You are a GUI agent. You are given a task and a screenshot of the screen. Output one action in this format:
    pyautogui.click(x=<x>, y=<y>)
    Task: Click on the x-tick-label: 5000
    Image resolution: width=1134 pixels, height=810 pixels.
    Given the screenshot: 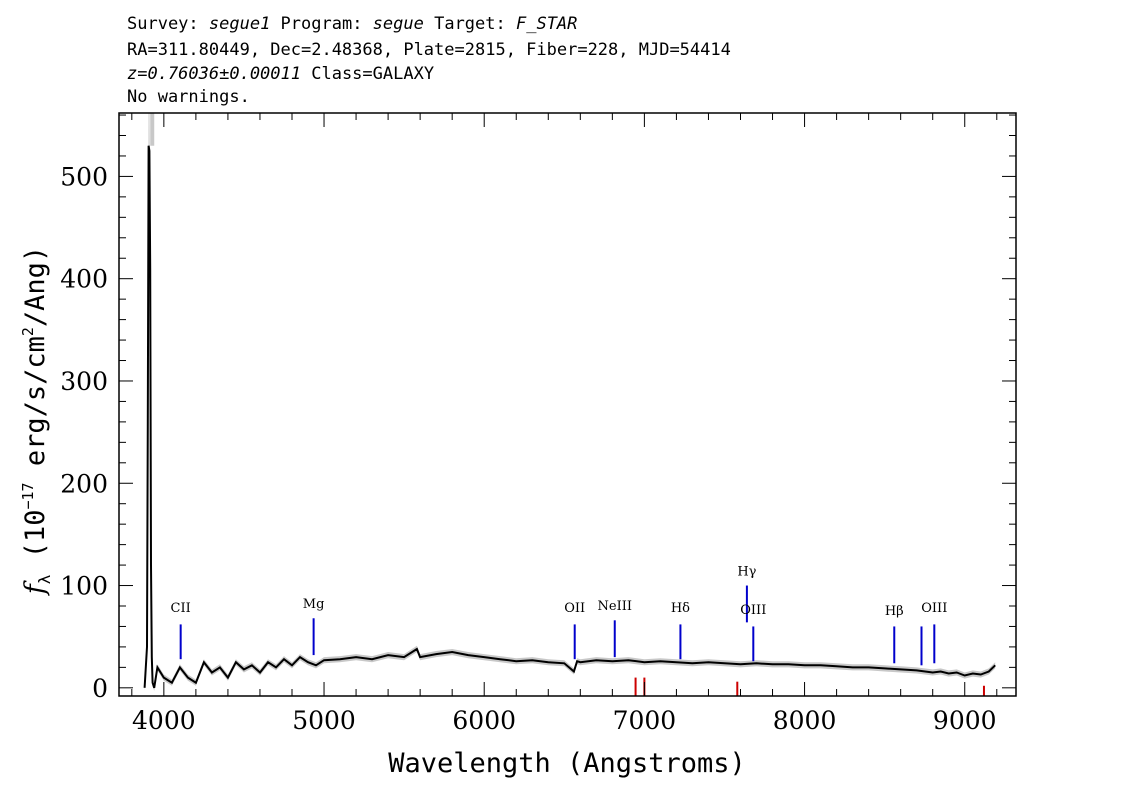 What is the action you would take?
    pyautogui.click(x=324, y=720)
    